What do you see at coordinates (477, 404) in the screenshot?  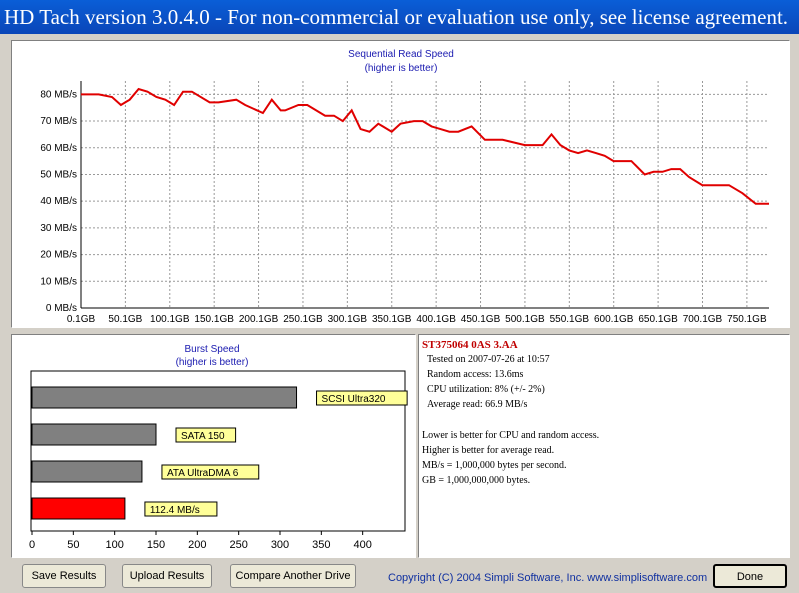 I see `average-read-text: Average read: 66.9 MB/s` at bounding box center [477, 404].